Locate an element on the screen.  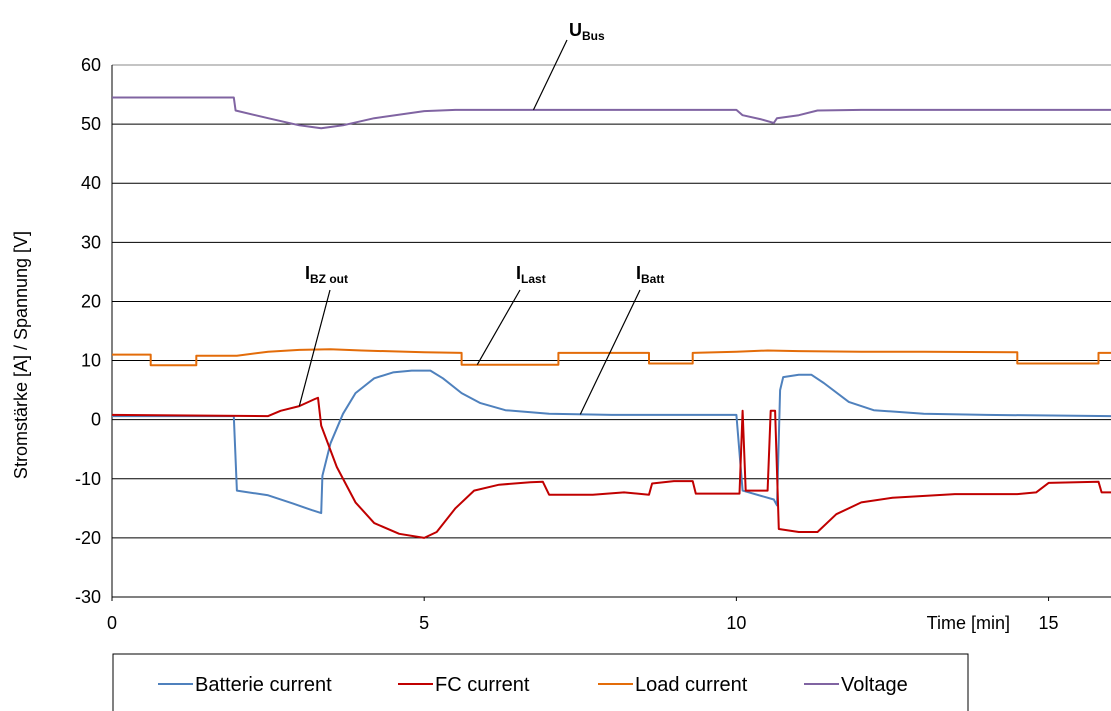
y-tick-label: 40 is located at coordinates (91, 183).